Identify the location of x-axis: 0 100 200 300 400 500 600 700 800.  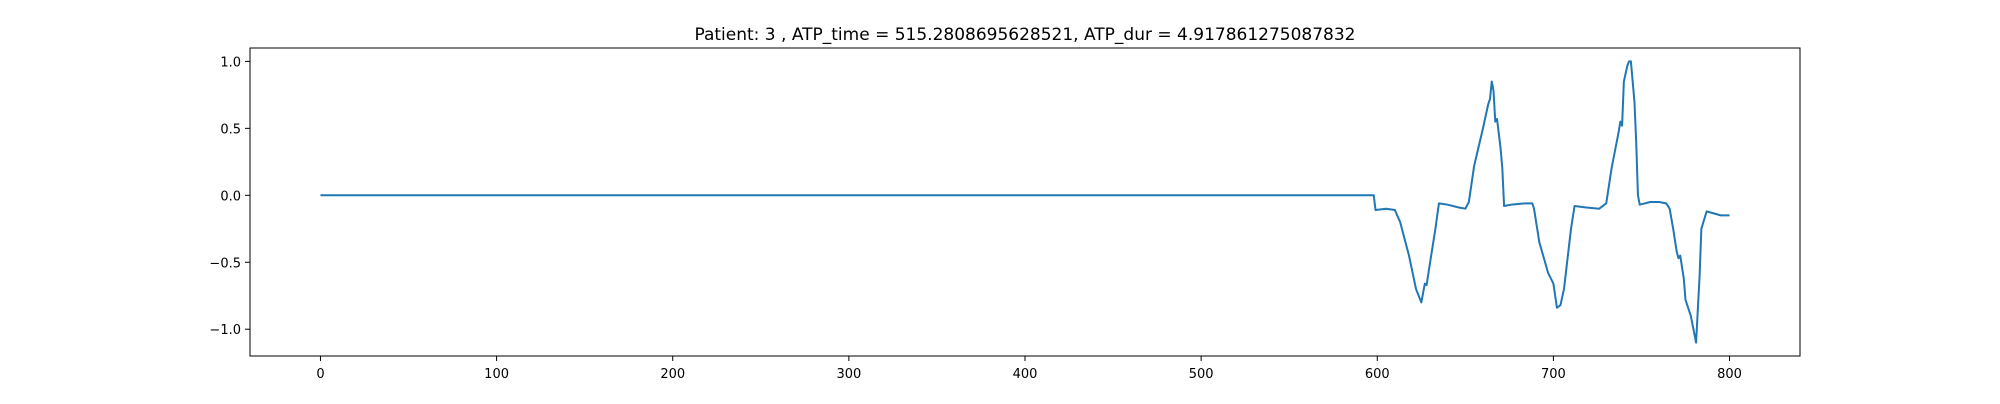
(1029, 369).